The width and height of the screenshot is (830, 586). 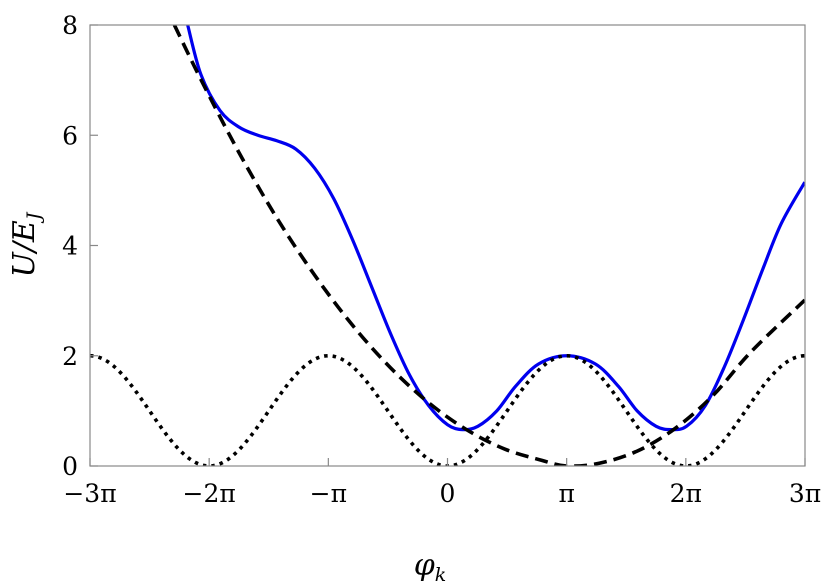 What do you see at coordinates (209, 493) in the screenshot?
I see `x-tick-label: −2π` at bounding box center [209, 493].